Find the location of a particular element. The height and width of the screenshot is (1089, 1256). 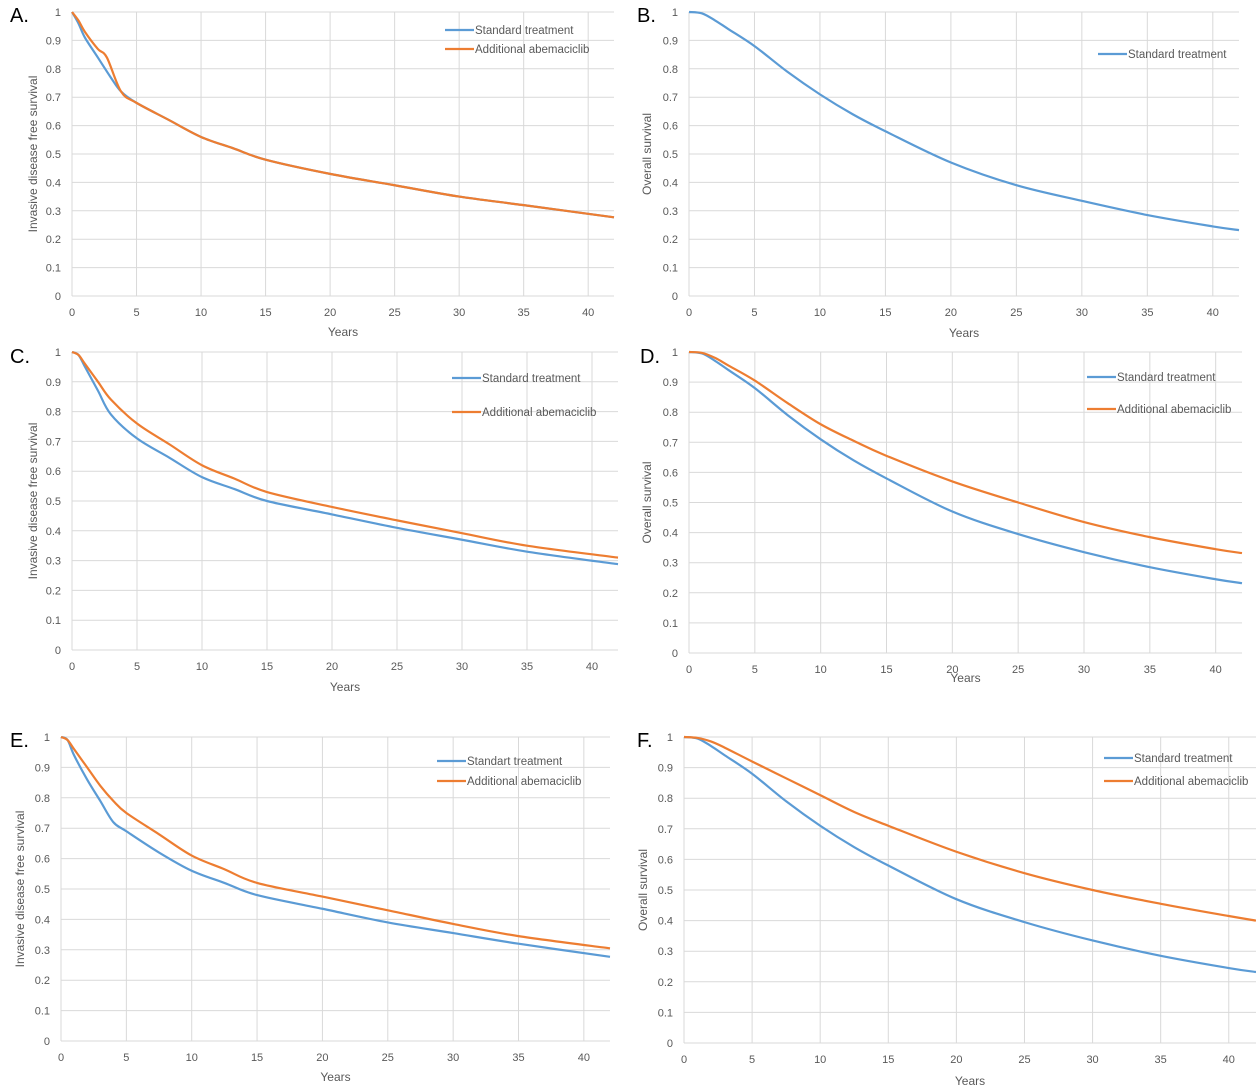

legend-b: Standard treatment is located at coordinates (1162, 55).